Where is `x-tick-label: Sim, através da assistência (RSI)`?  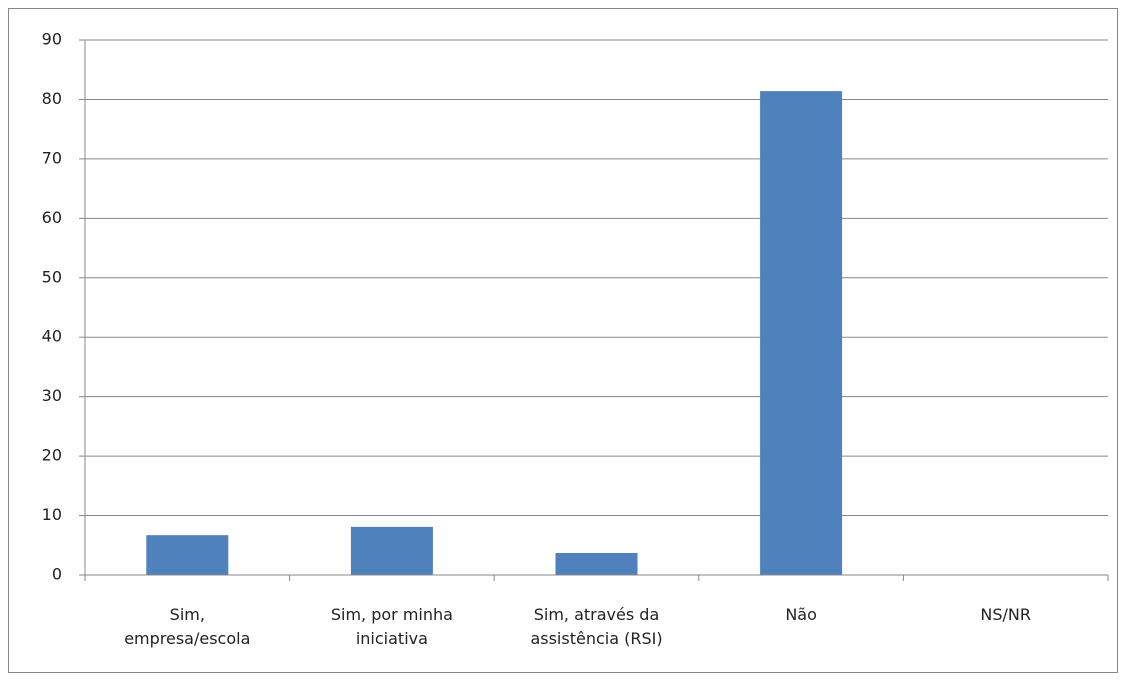
x-tick-label: Sim, através da assistência (RSI) is located at coordinates (596, 626).